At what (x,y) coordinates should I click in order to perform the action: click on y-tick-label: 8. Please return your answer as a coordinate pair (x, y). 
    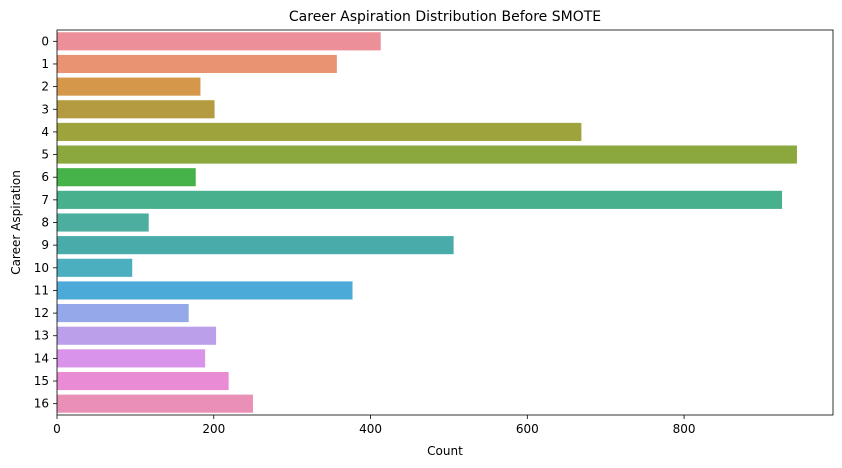
    Looking at the image, I should click on (45, 223).